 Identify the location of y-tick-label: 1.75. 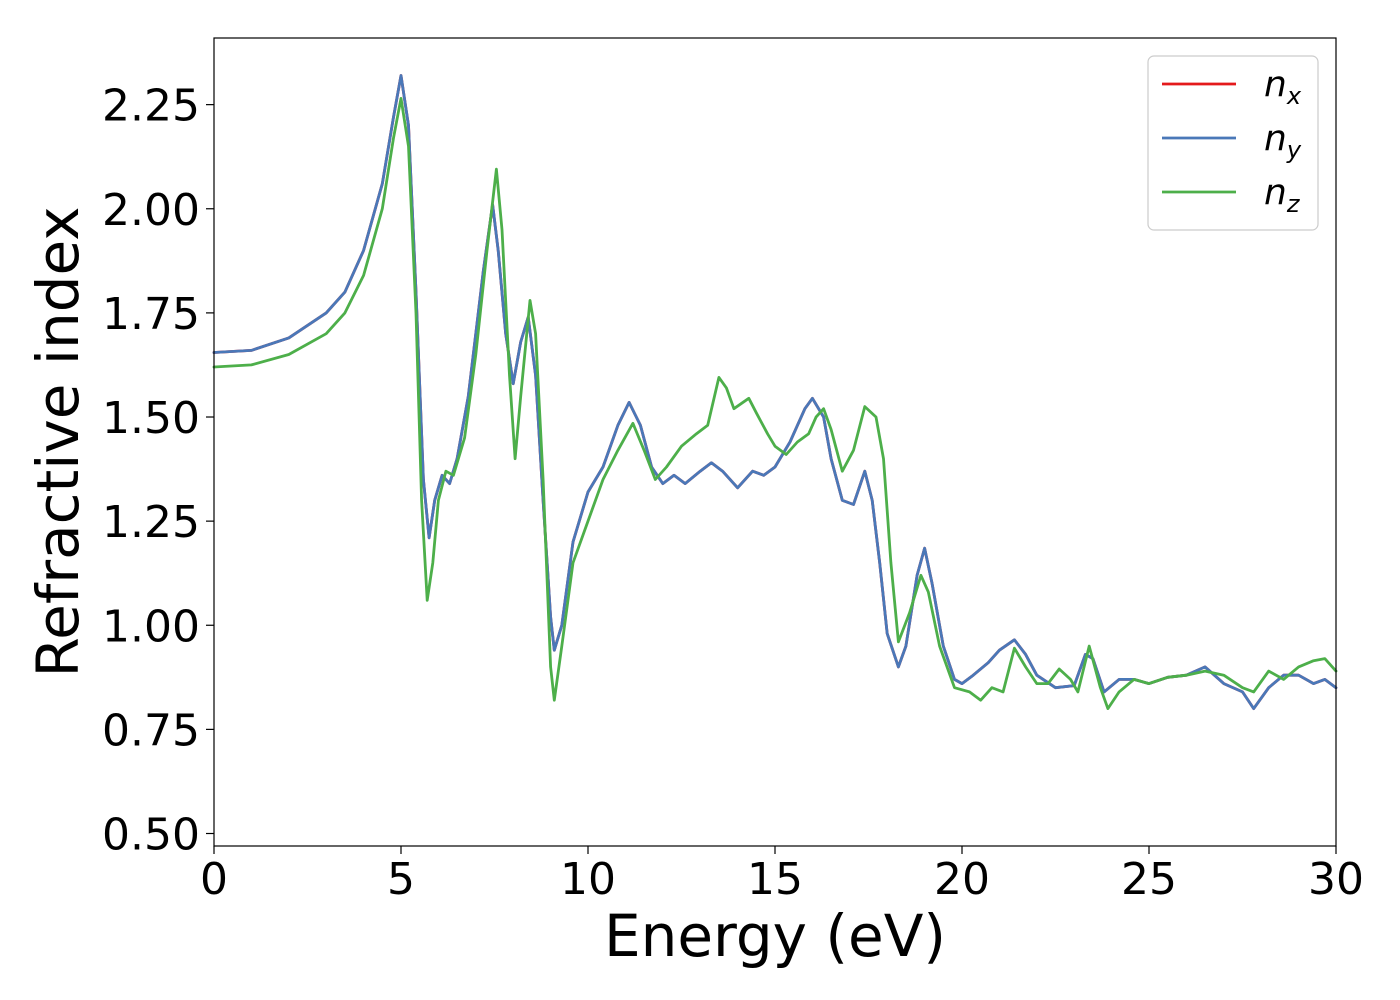
(151, 314).